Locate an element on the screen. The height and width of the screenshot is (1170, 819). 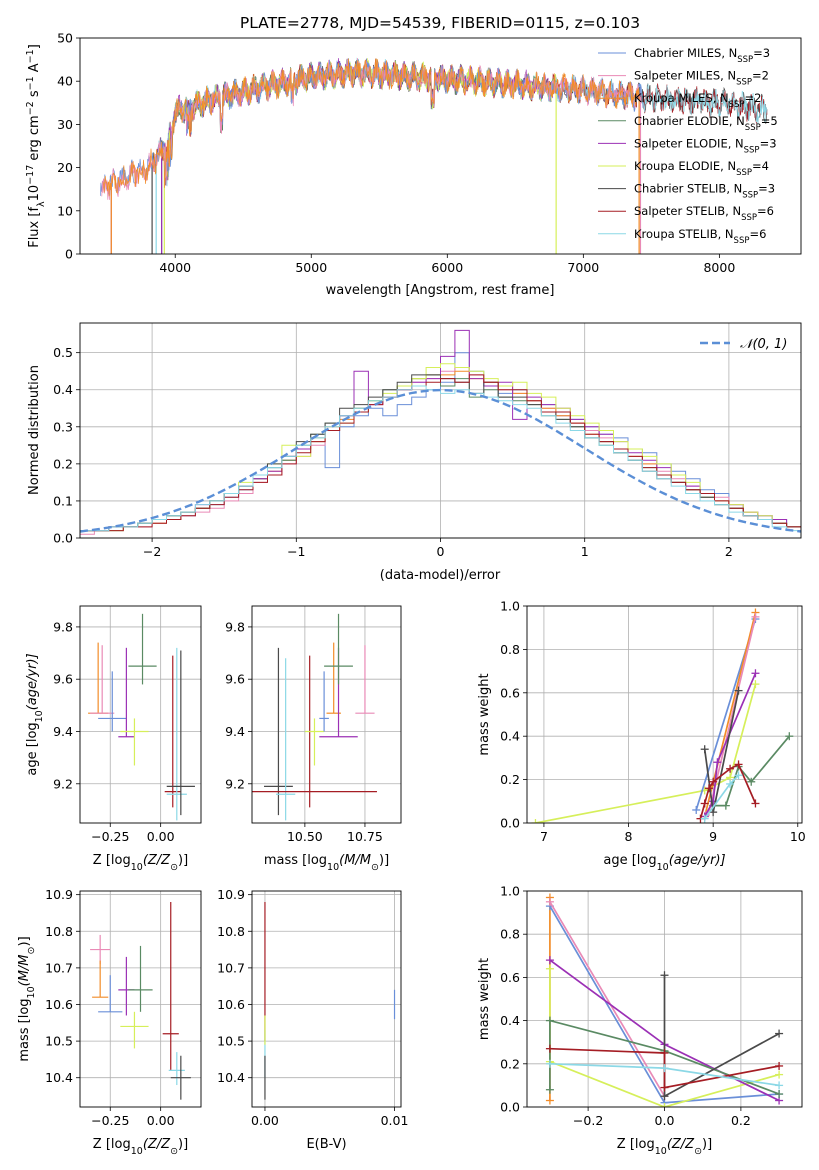
x-axis-label: E(B-V) is located at coordinates (326, 1144).